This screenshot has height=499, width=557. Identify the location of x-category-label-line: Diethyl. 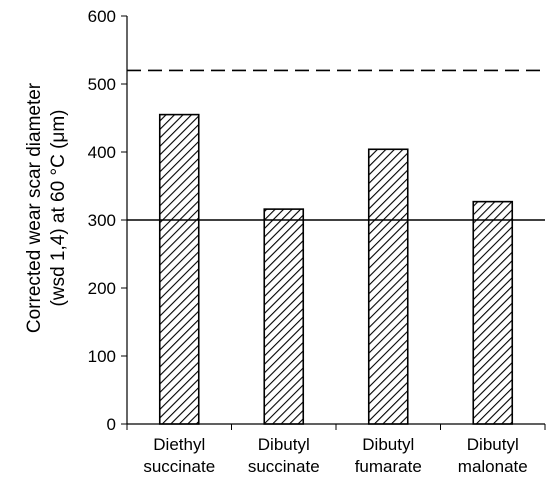
(179, 444).